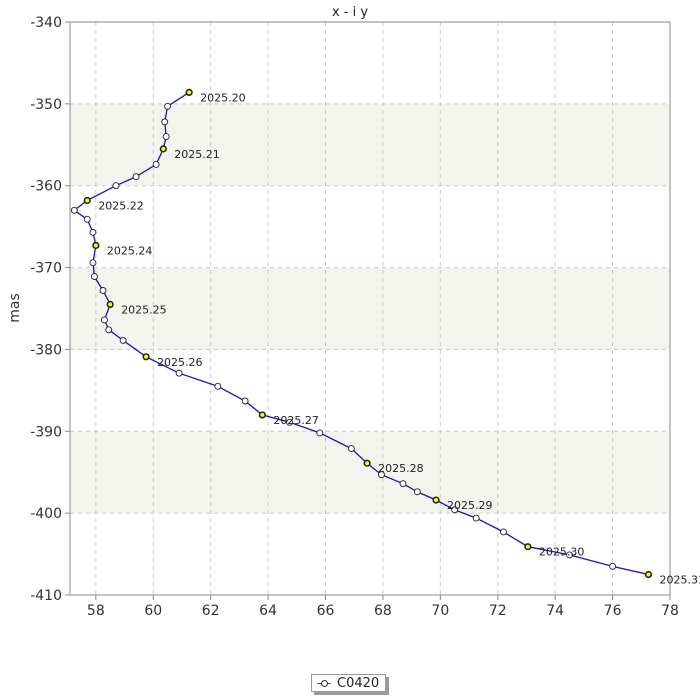 The width and height of the screenshot is (700, 700). Describe the element at coordinates (46, 596) in the screenshot. I see `y-tick-label: -410` at that location.